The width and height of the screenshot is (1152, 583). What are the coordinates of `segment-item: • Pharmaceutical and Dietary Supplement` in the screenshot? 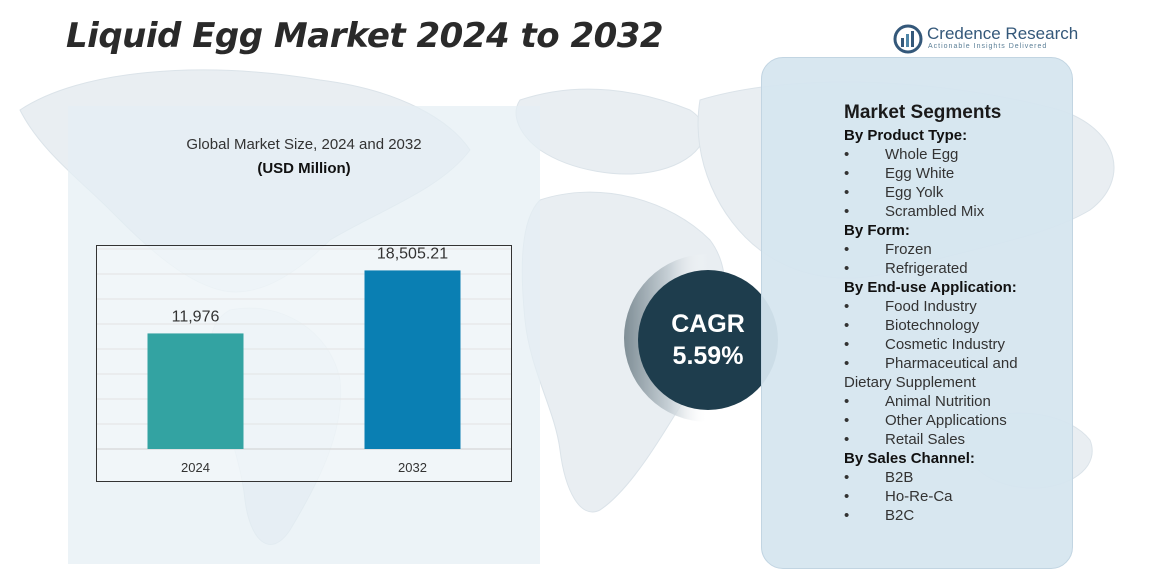 It's located at (956, 373).